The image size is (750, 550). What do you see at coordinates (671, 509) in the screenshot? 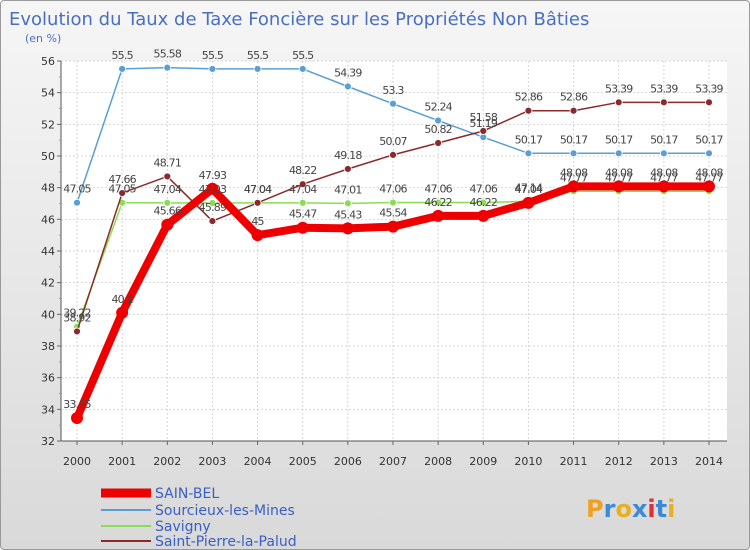
I see `logo-letter: i` at bounding box center [671, 509].